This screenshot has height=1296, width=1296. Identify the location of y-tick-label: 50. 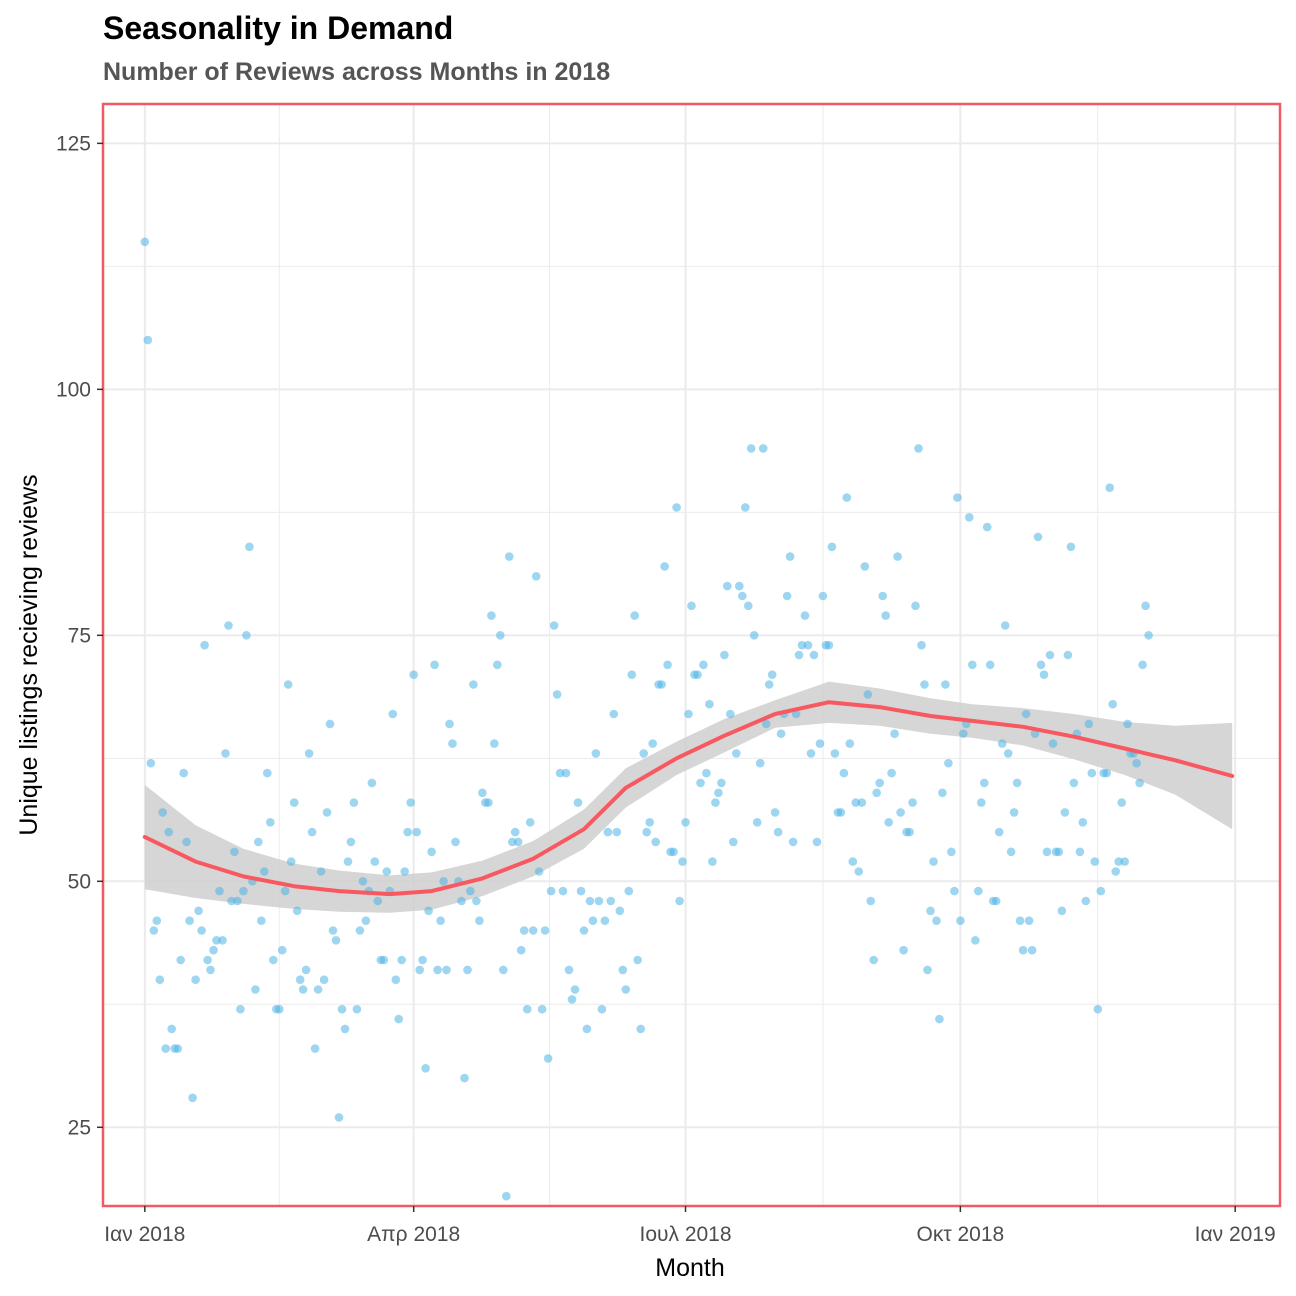
(79, 881).